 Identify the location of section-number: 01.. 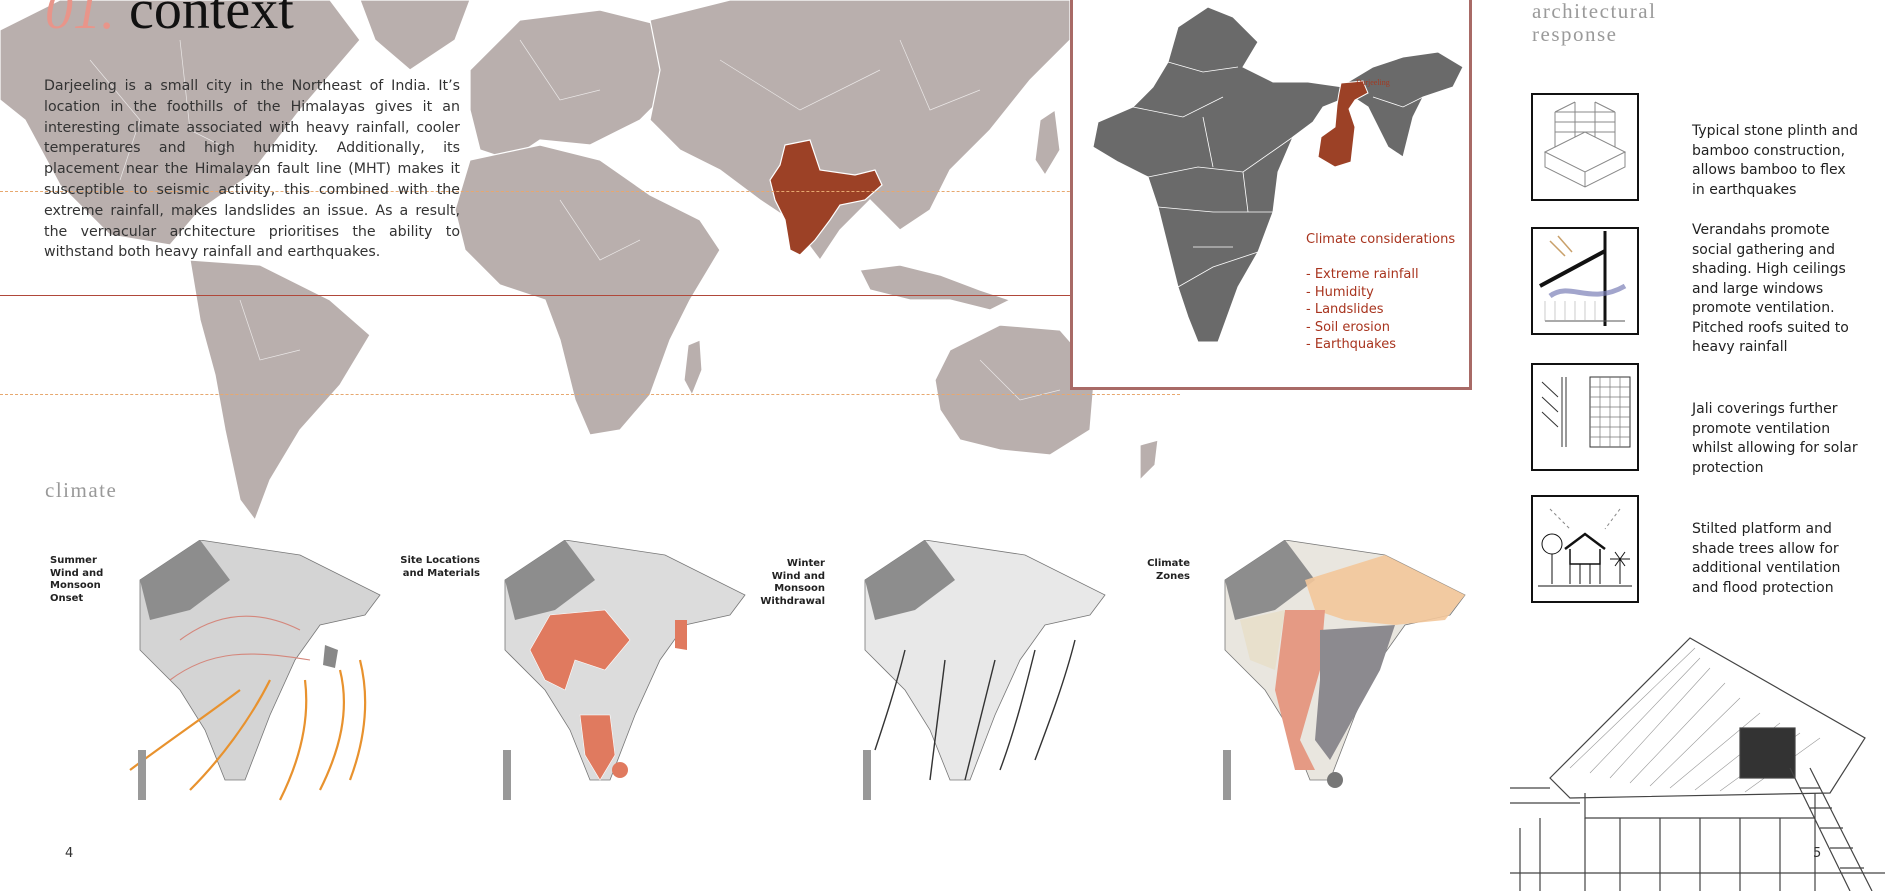
(80, 20).